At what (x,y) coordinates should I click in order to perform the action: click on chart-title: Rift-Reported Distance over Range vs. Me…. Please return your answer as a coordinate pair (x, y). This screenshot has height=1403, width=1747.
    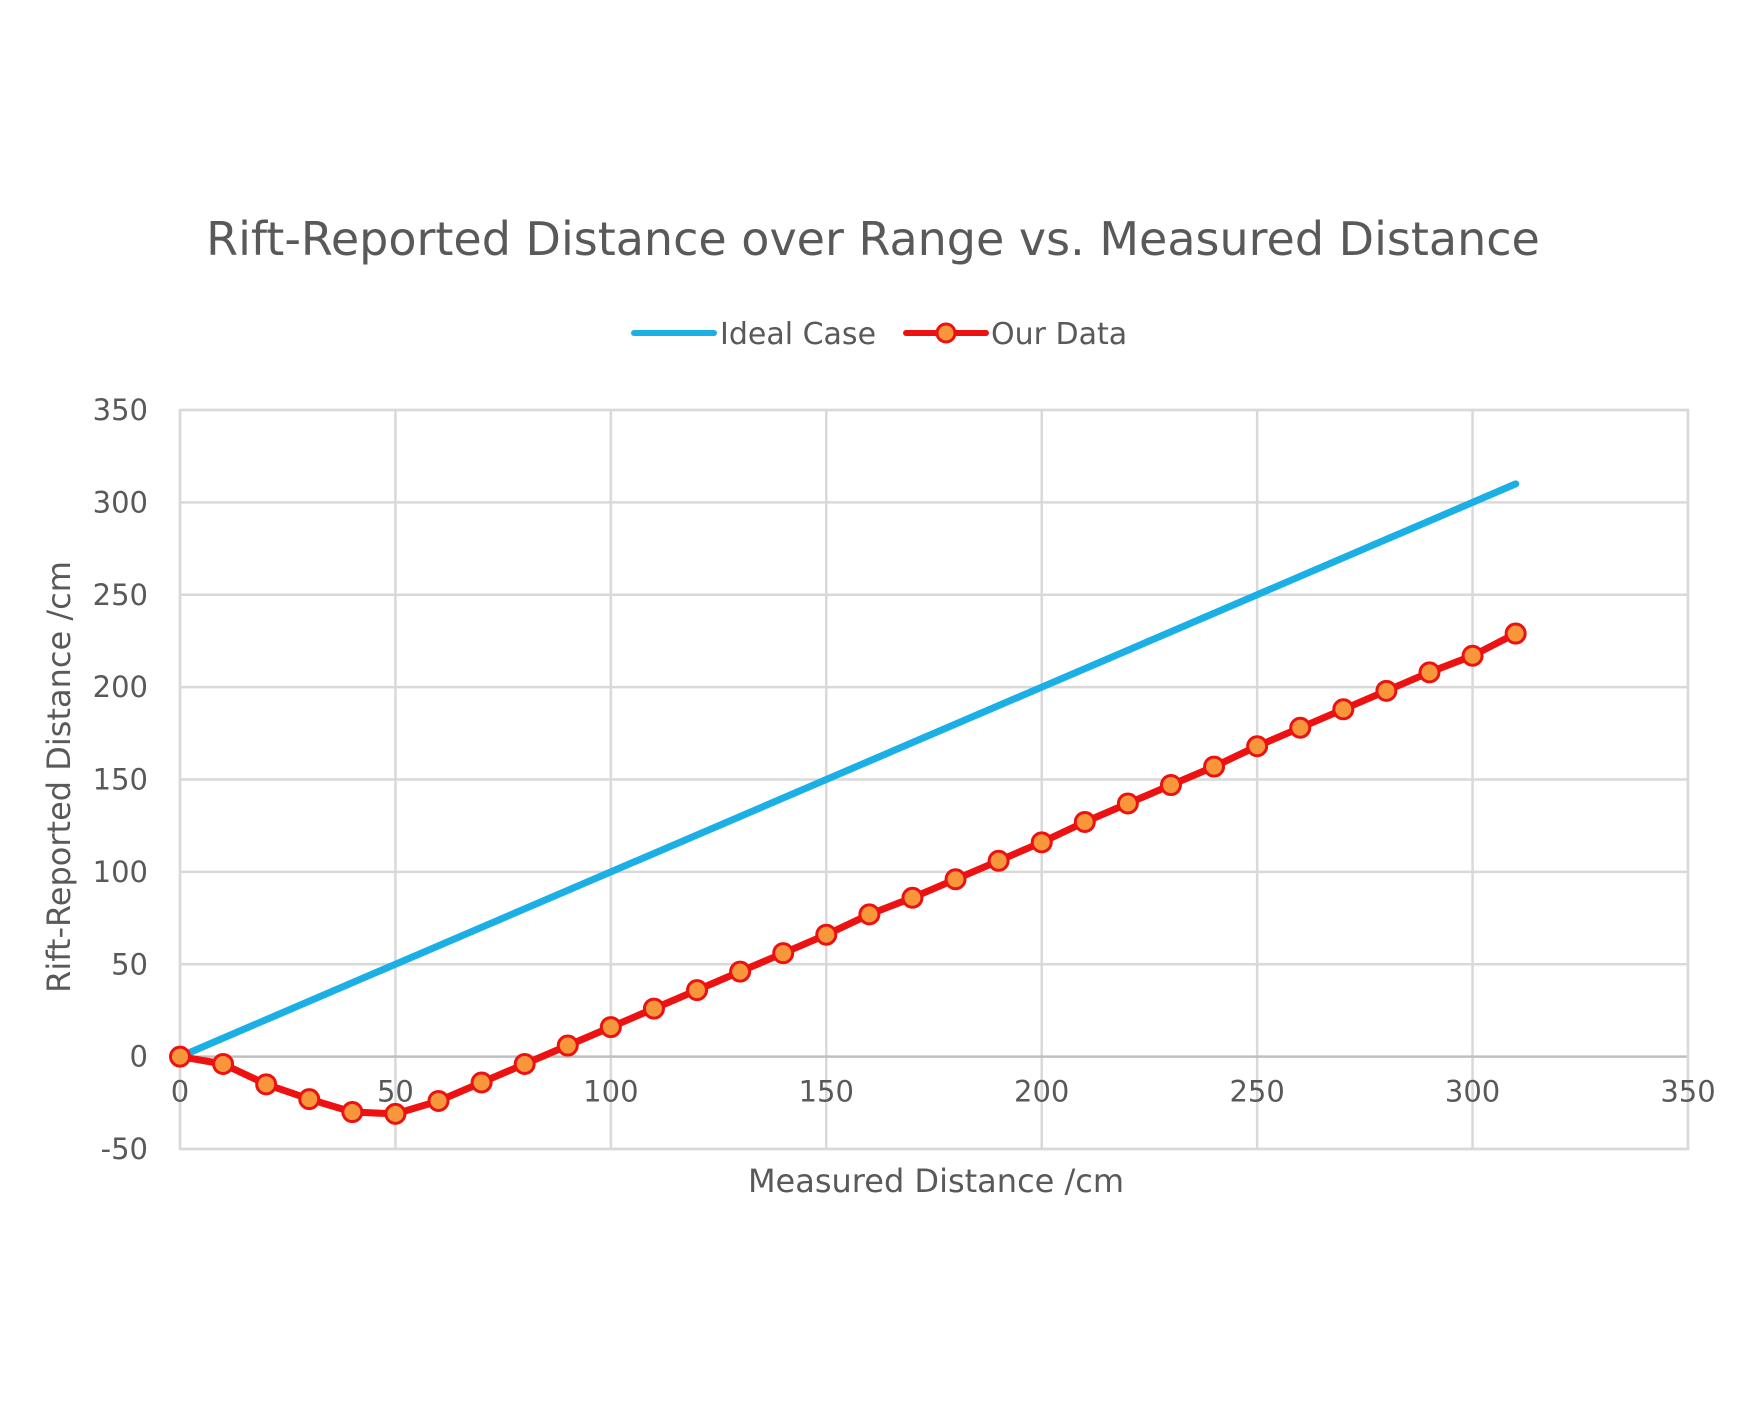
    Looking at the image, I should click on (873, 239).